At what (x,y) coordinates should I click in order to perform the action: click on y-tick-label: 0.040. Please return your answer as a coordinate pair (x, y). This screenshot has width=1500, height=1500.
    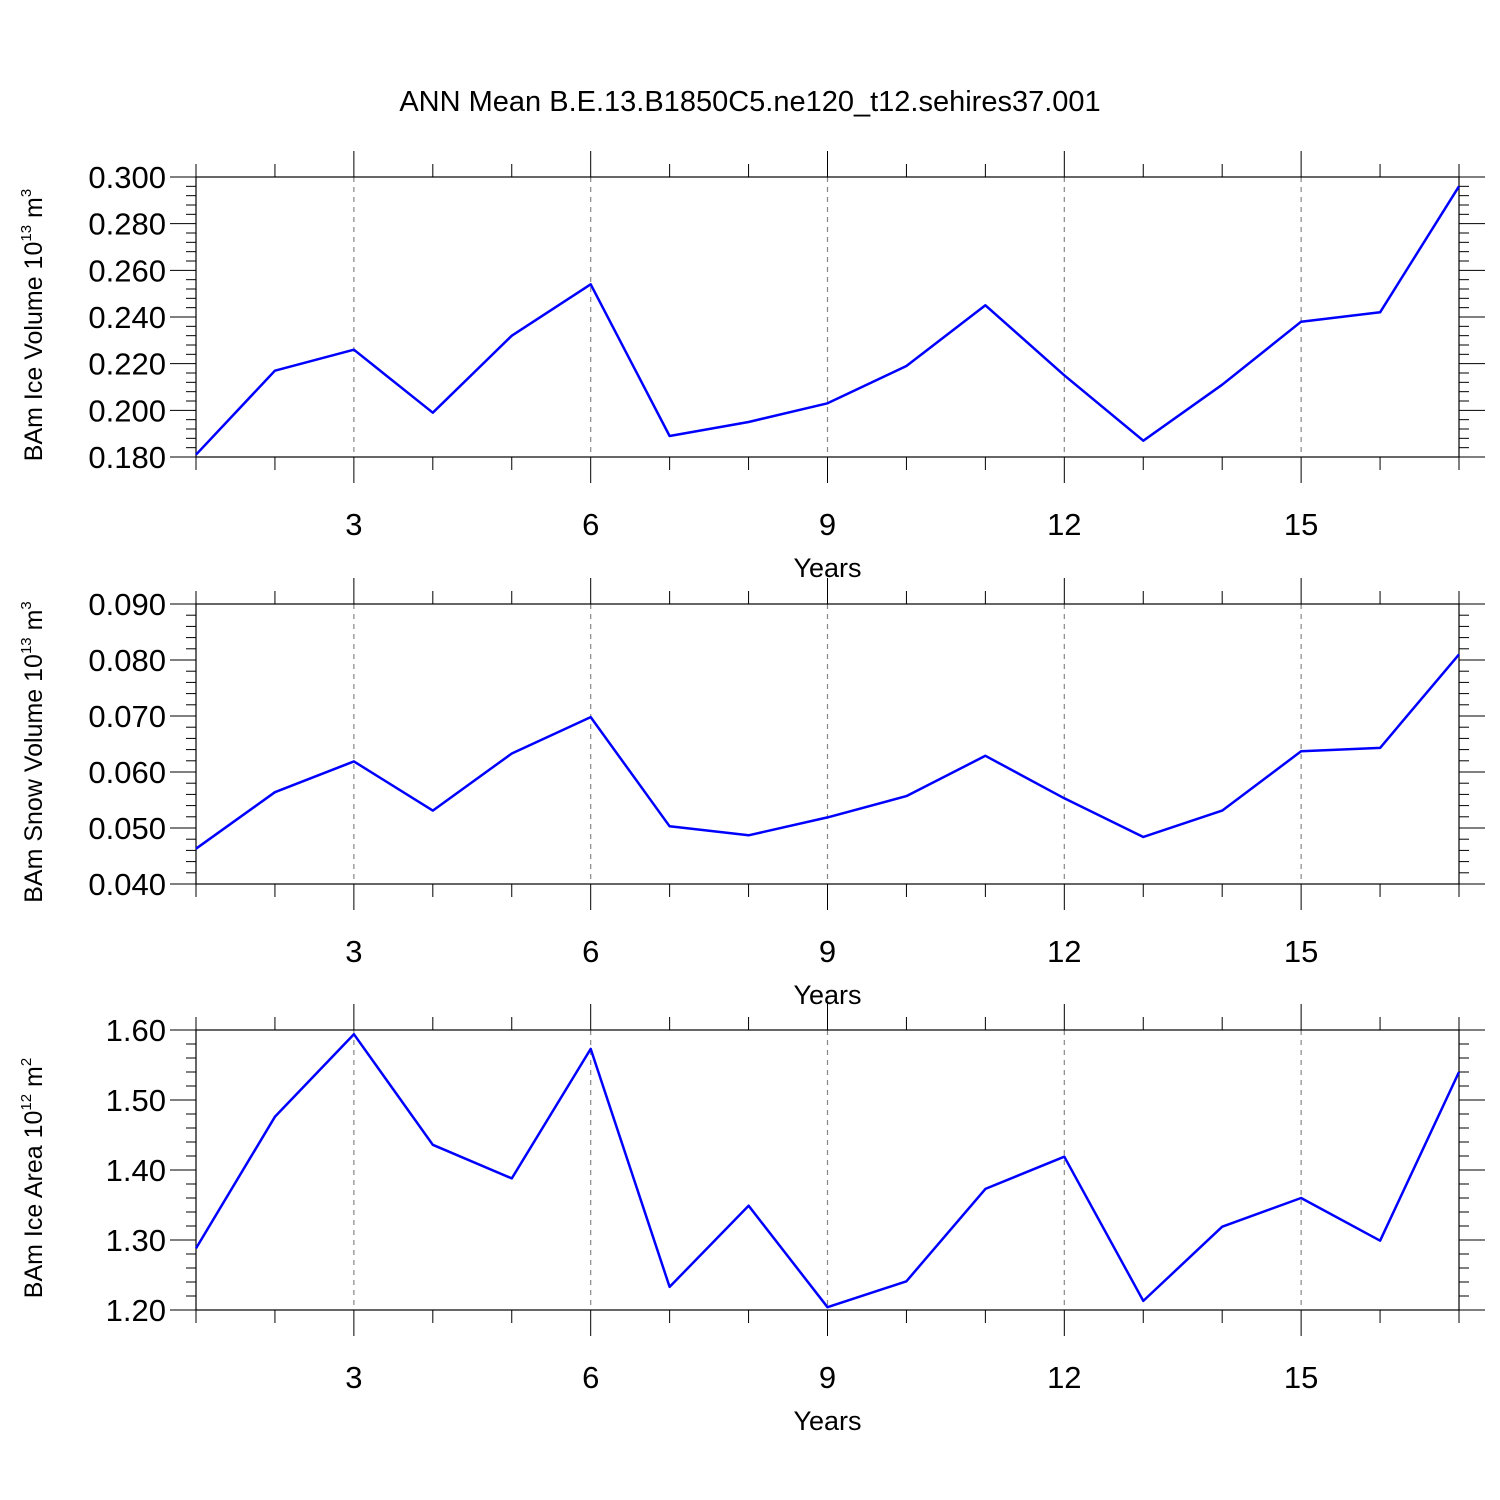
    Looking at the image, I should click on (127, 884).